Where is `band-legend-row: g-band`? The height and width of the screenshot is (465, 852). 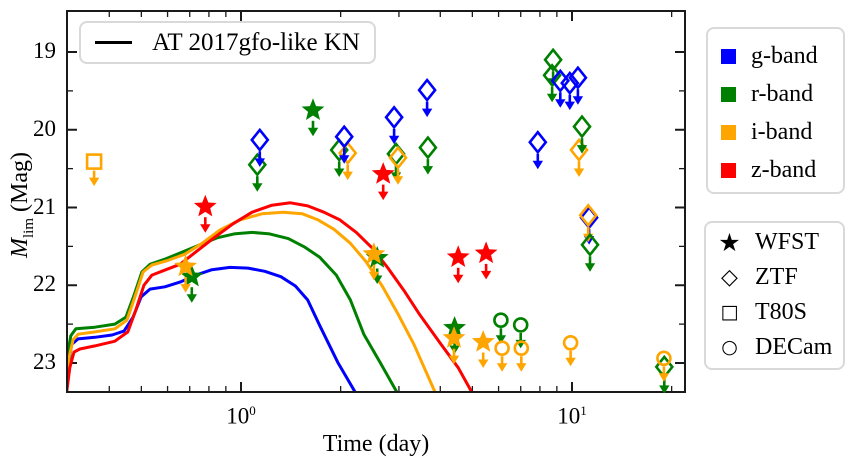
band-legend-row: g-band is located at coordinates (782, 56).